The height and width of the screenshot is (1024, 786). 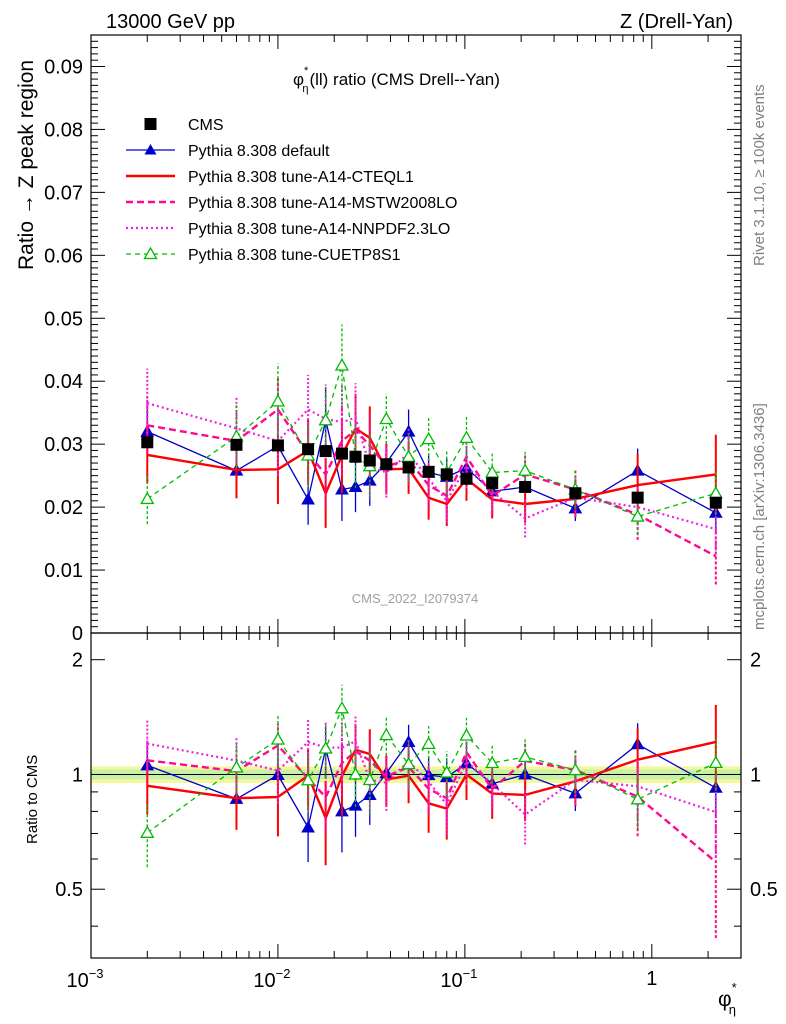 I want to click on legend-marker, so click(x=150, y=253).